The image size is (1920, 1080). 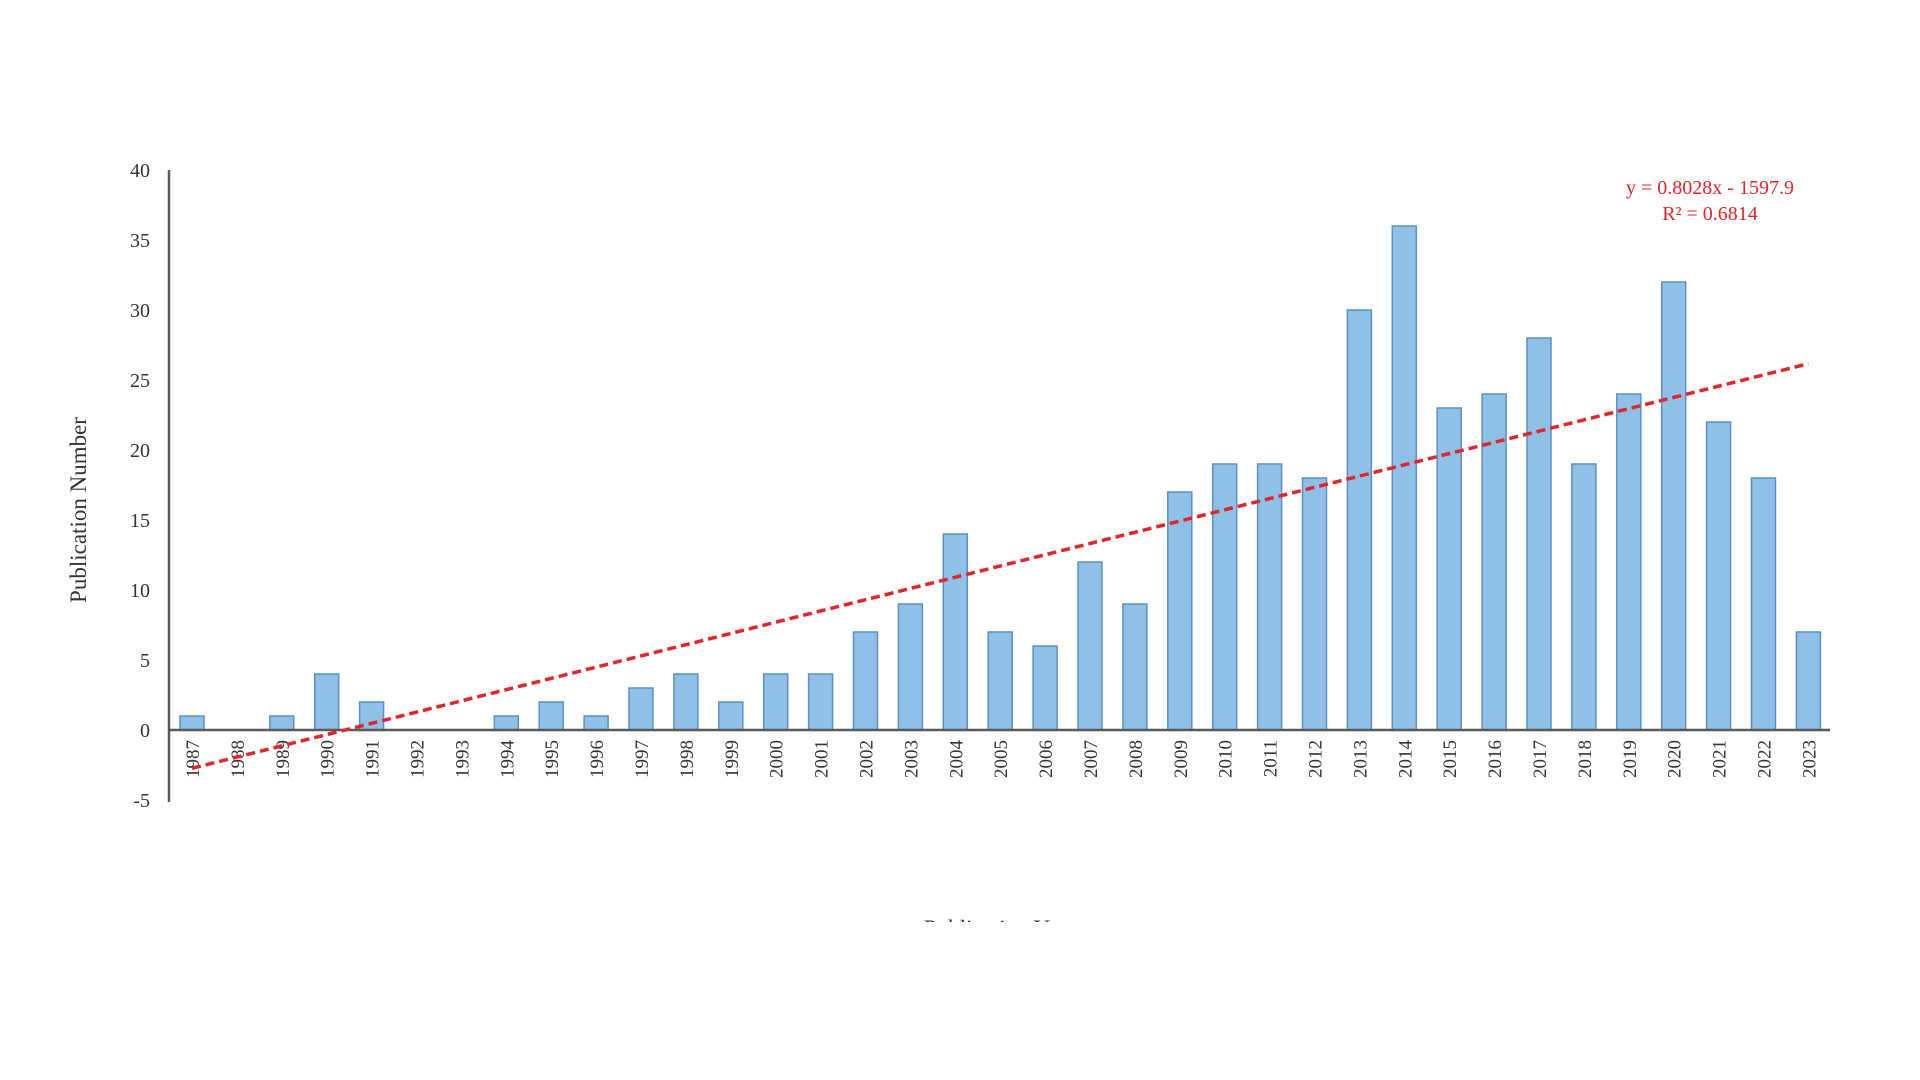 What do you see at coordinates (1136, 759) in the screenshot?
I see `x-tick-label: 2008` at bounding box center [1136, 759].